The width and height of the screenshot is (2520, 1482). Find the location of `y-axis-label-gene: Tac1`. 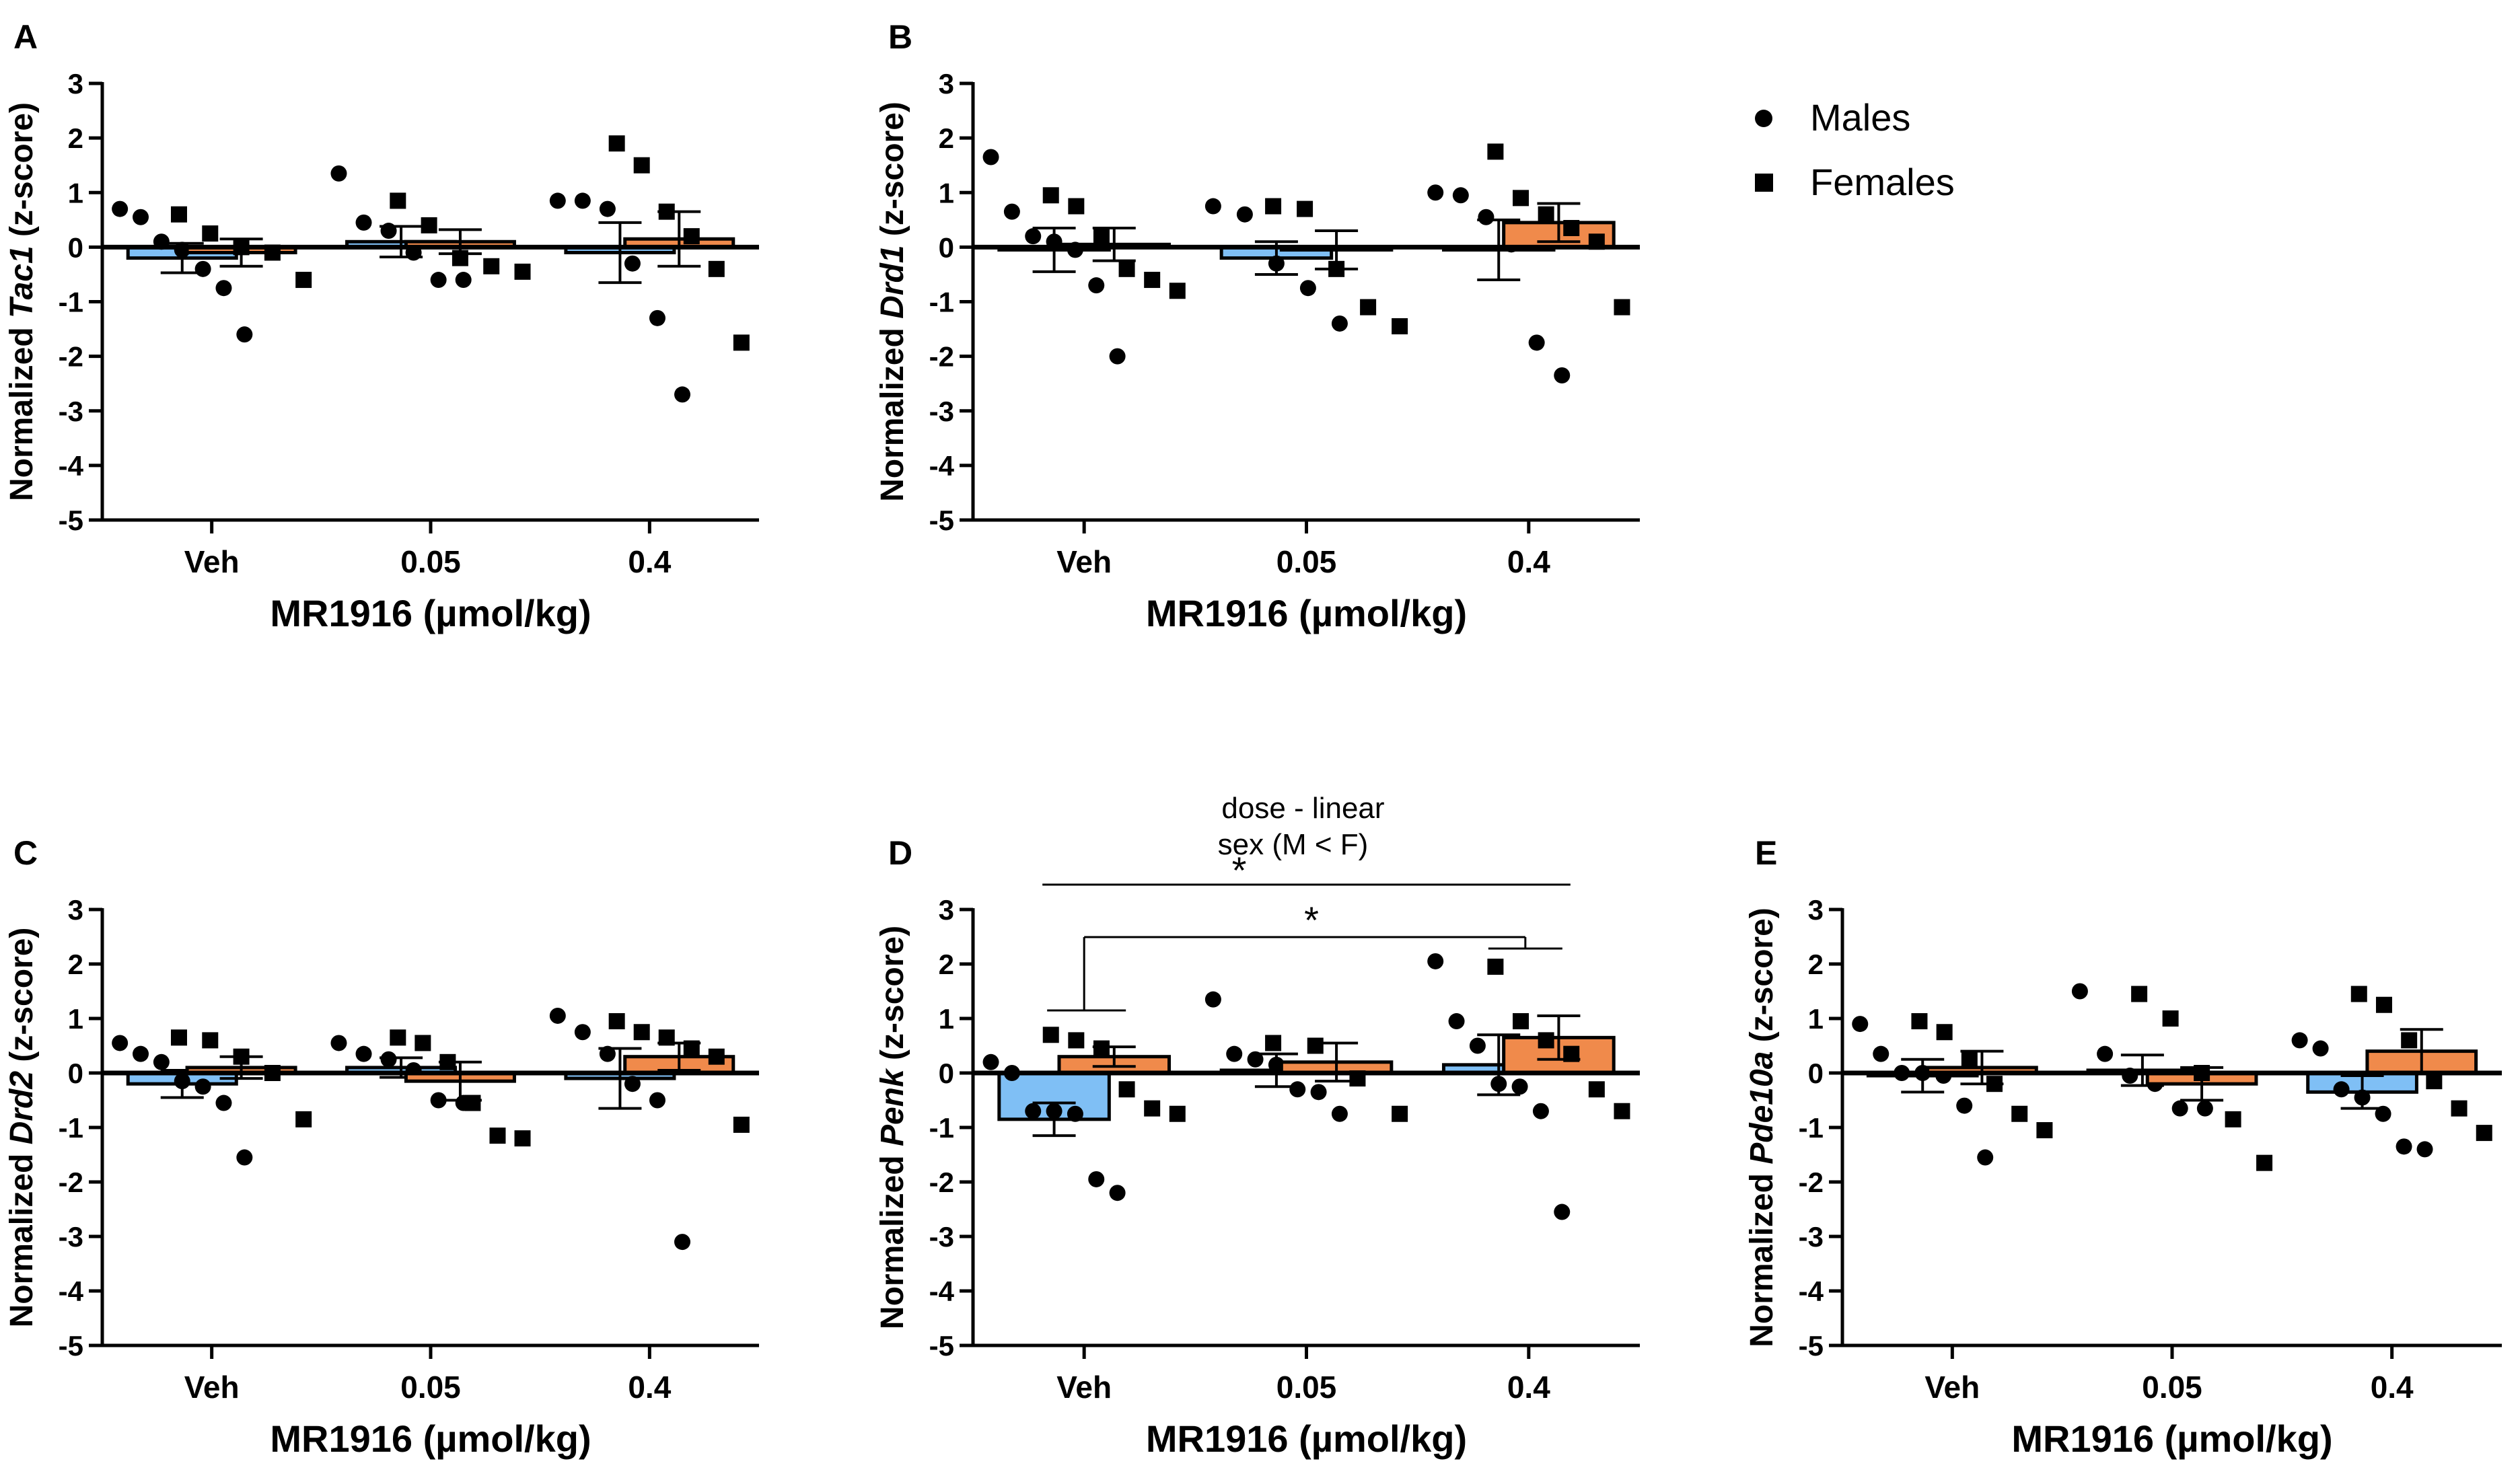

y-axis-label-gene: Tac1 is located at coordinates (22, 282).